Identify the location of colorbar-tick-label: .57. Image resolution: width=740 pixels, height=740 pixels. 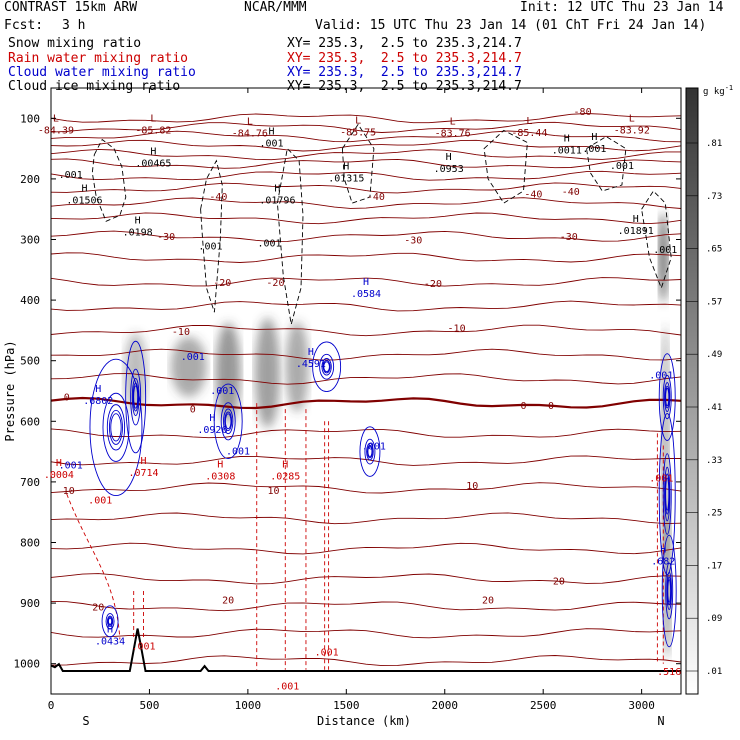
(714, 302).